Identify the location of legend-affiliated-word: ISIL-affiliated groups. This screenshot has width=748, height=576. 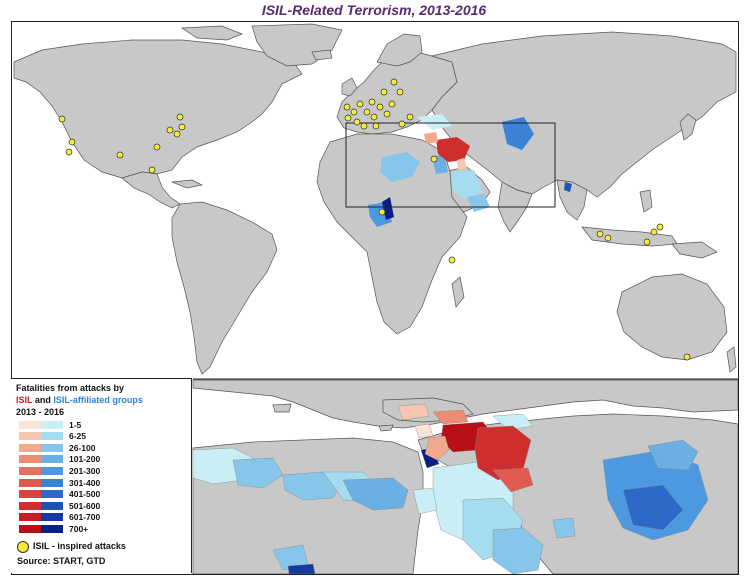
(98, 400).